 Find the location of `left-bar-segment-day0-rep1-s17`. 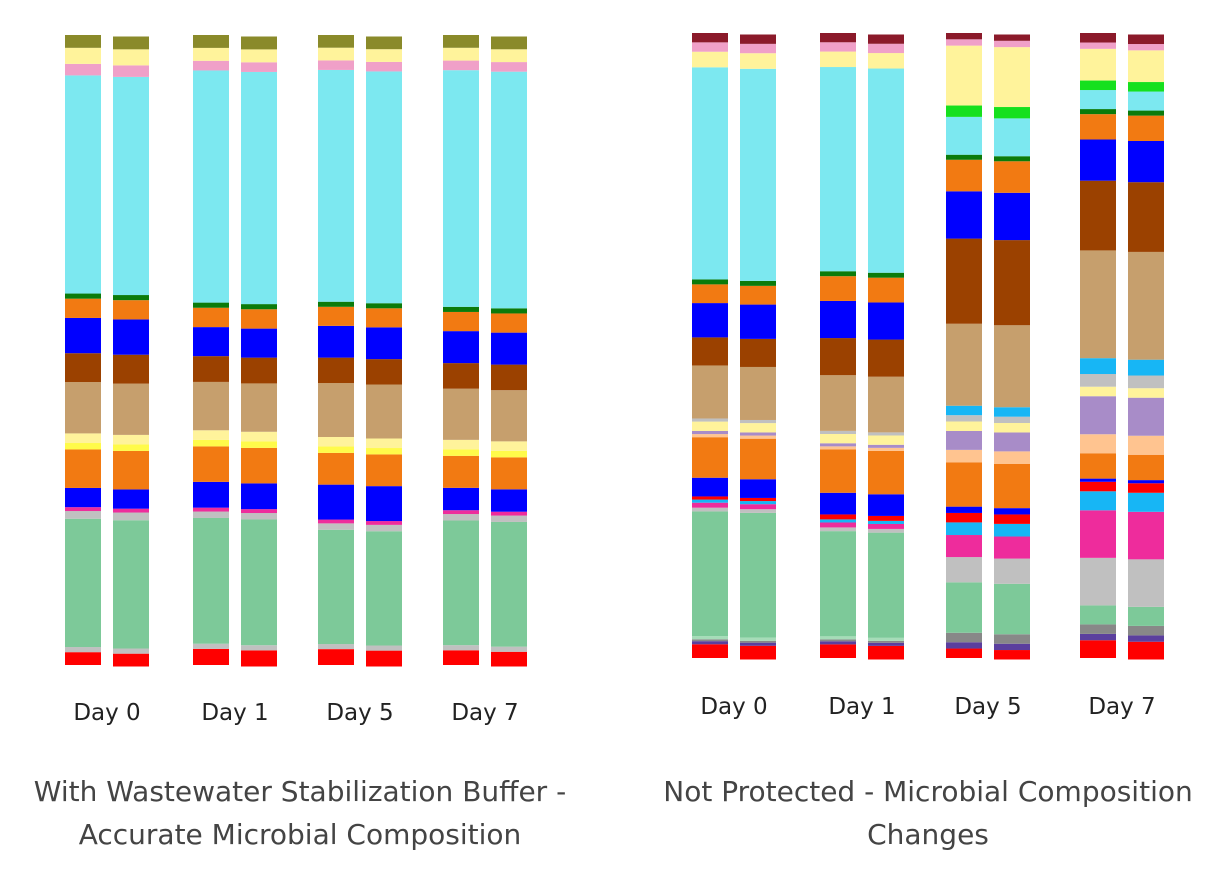

left-bar-segment-day0-rep1-s17 is located at coordinates (83, 41).